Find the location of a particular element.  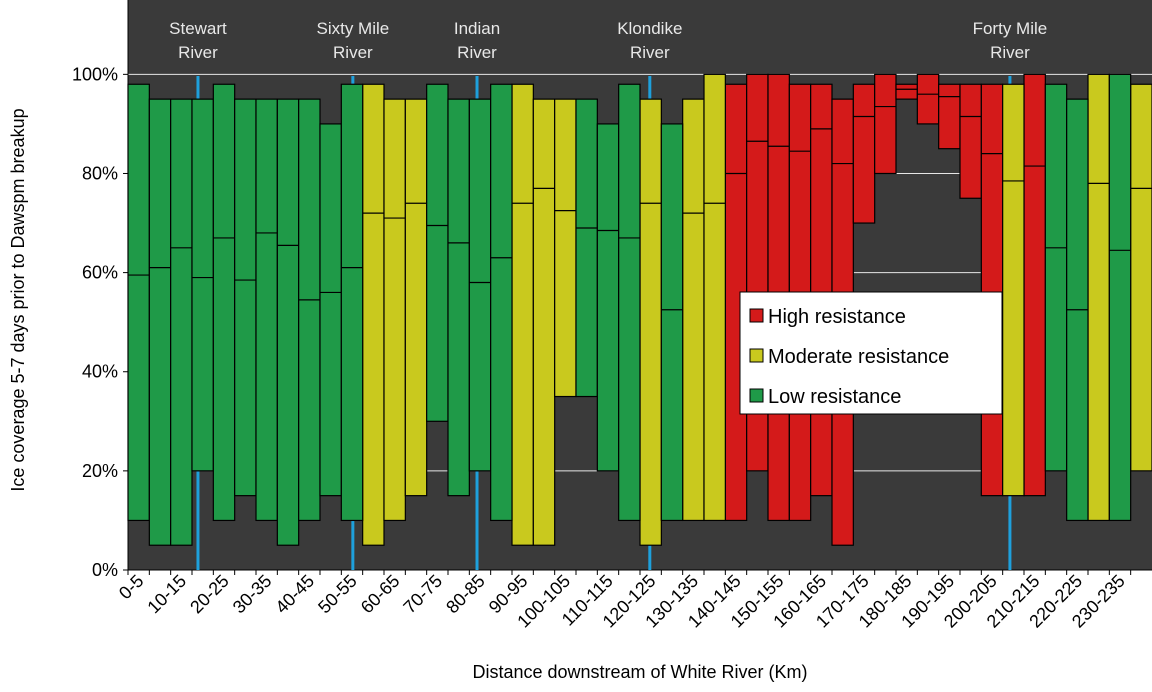

legend-label: Low resistance is located at coordinates (834, 397).